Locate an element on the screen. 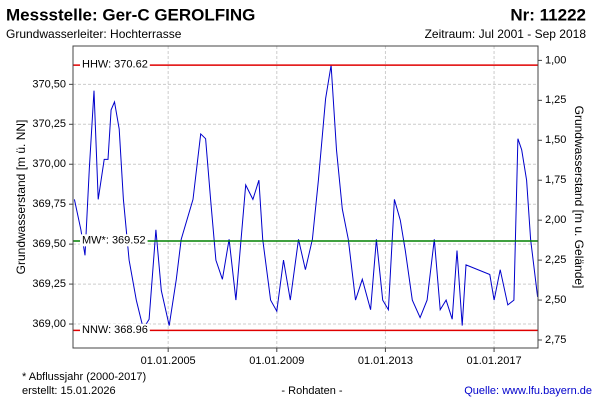 This screenshot has width=600, height=400. reference-label: NNW: 368.96 is located at coordinates (115, 330).